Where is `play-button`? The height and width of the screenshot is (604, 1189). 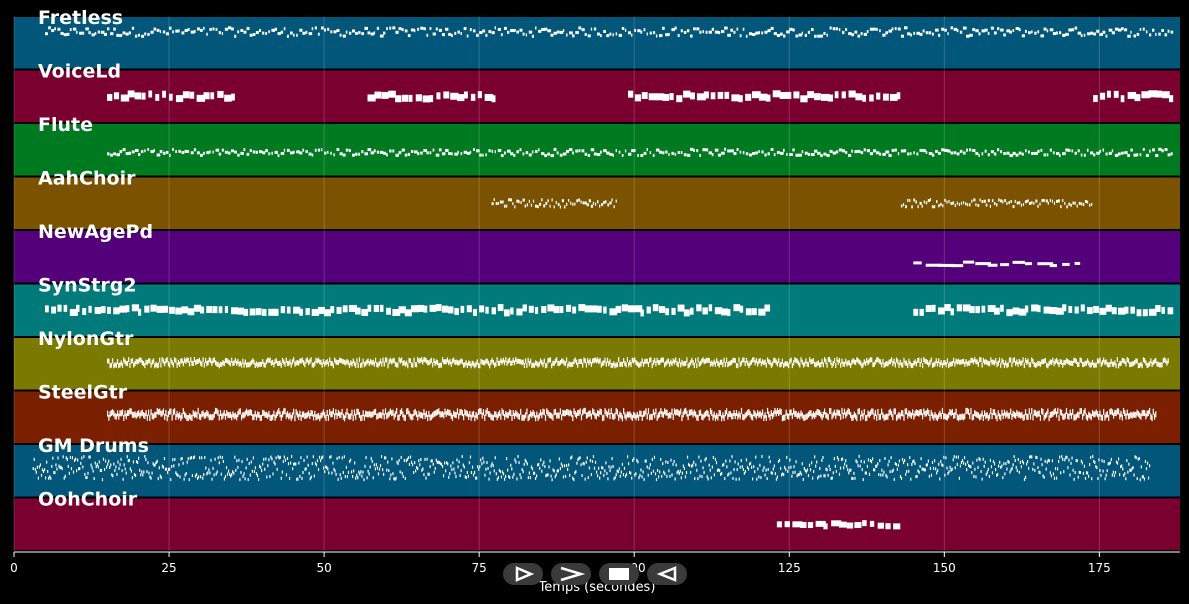
play-button is located at coordinates (523, 574).